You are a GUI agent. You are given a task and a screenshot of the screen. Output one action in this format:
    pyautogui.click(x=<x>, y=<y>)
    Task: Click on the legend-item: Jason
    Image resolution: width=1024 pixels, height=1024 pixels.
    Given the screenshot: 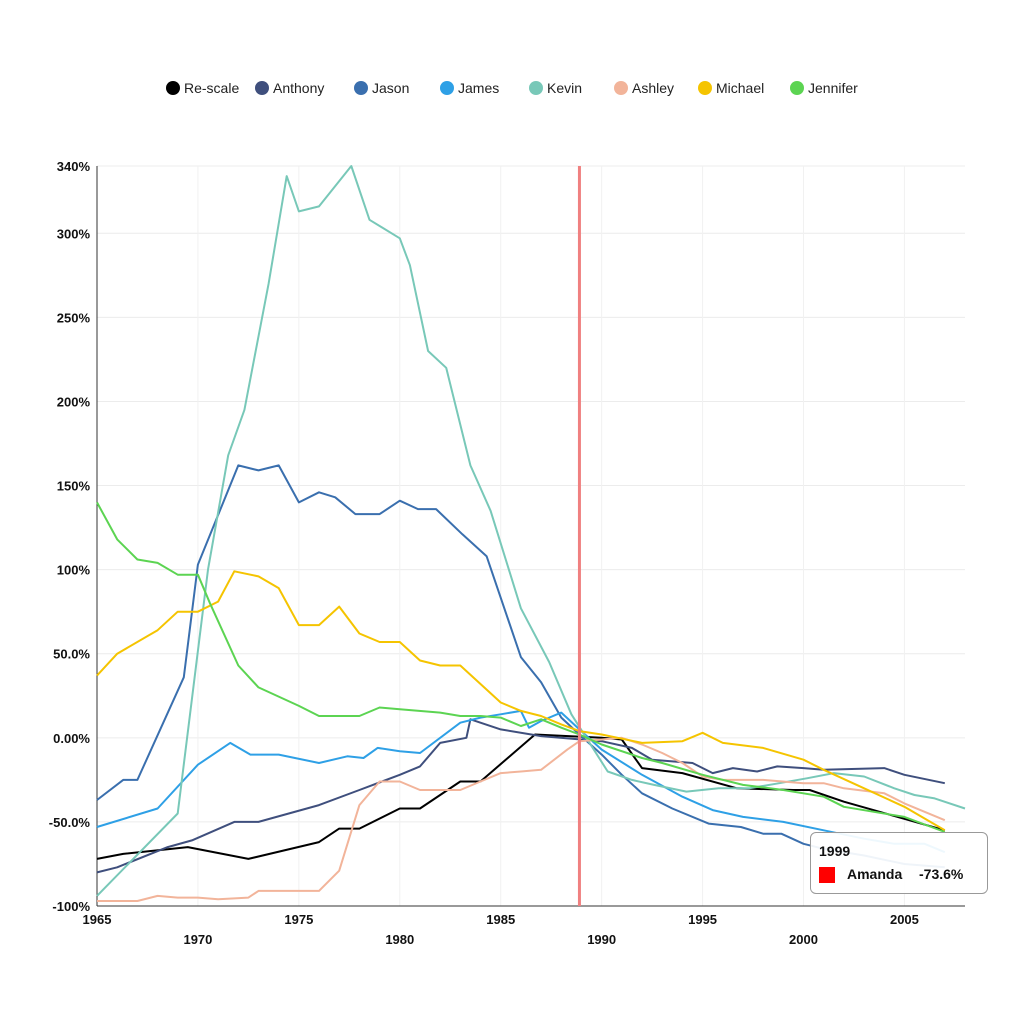 What is the action you would take?
    pyautogui.click(x=381, y=88)
    